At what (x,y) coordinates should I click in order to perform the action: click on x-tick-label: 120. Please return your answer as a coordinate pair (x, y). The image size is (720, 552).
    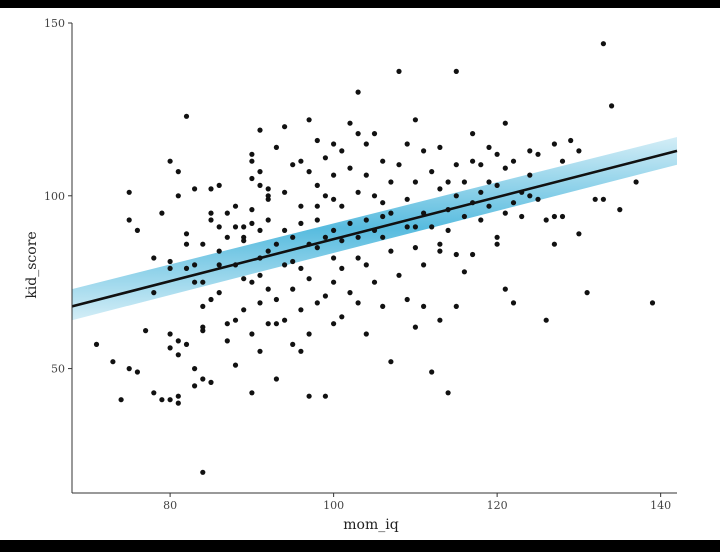
    Looking at the image, I should click on (497, 505).